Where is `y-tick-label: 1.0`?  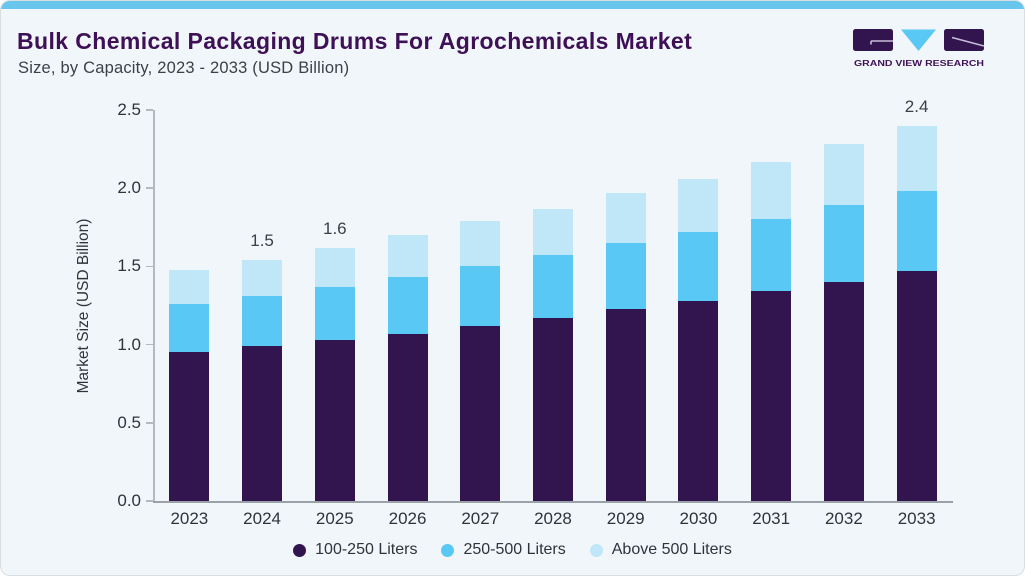
y-tick-label: 1.0 is located at coordinates (129, 344).